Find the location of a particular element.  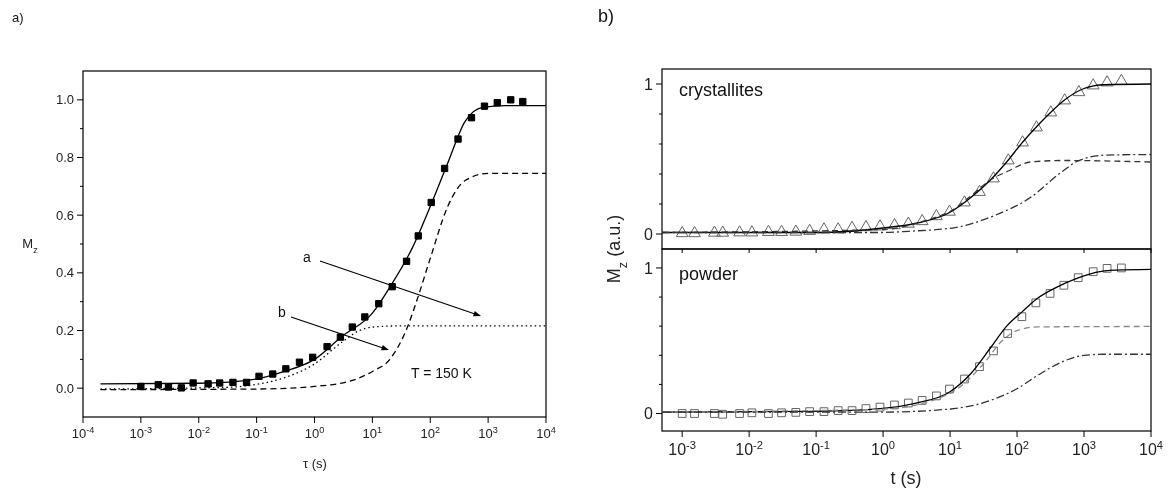

y-tick-label: 0.6 is located at coordinates (64, 215).